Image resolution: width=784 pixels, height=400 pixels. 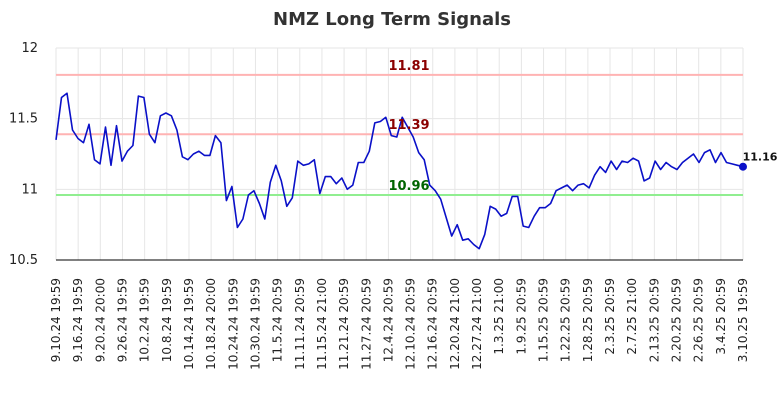 I want to click on x-tick-label: 12.4.24 20:59, so click(x=388, y=320).